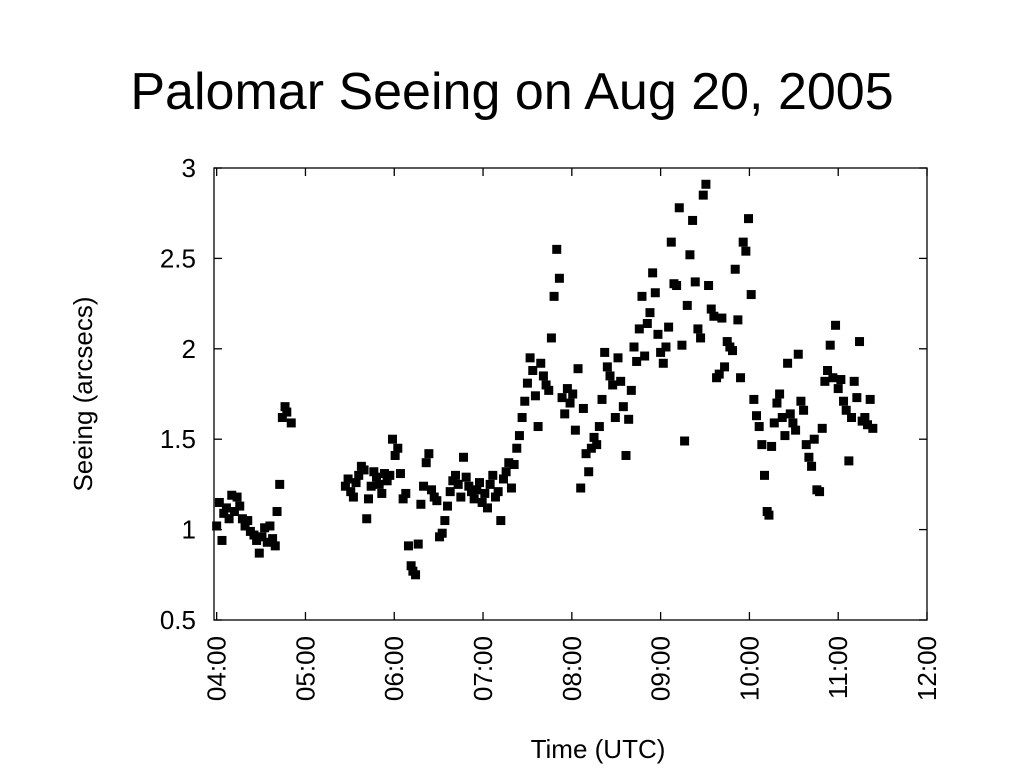  Describe the element at coordinates (598, 749) in the screenshot. I see `x-axis-label: Time (UTC)` at that location.